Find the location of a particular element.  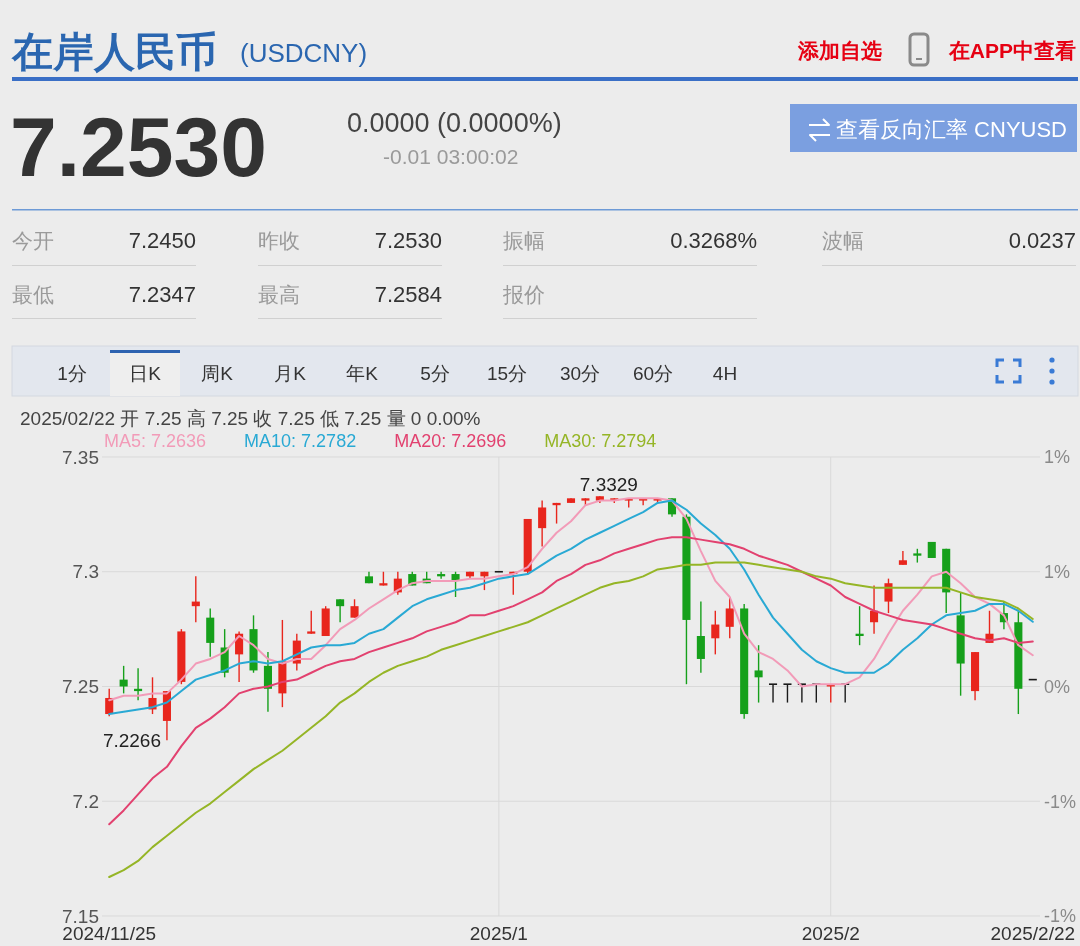

y2-tick-label: 0% is located at coordinates (1057, 686).